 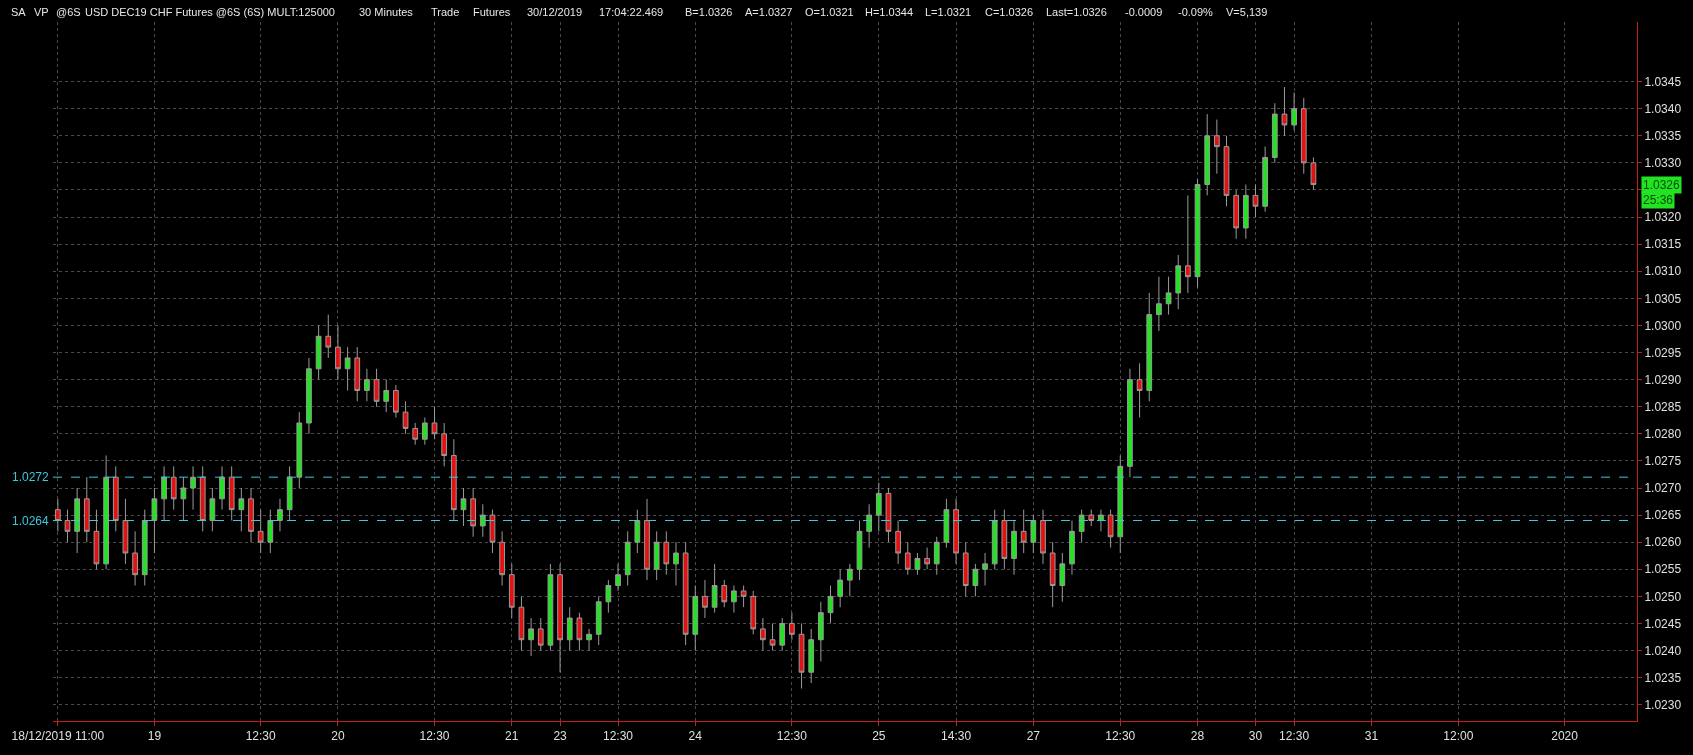 What do you see at coordinates (879, 736) in the screenshot?
I see `x-tick-label: 25` at bounding box center [879, 736].